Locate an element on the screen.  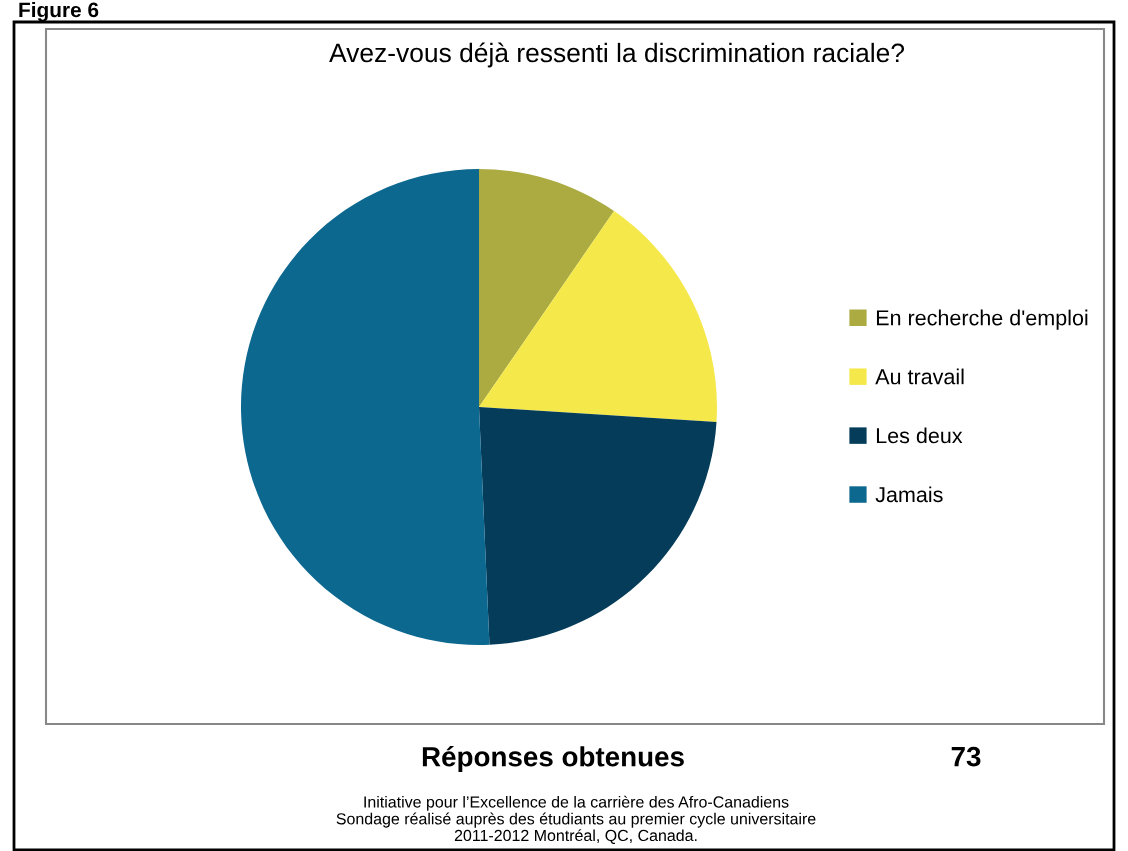
legend-label: Jamais is located at coordinates (909, 494).